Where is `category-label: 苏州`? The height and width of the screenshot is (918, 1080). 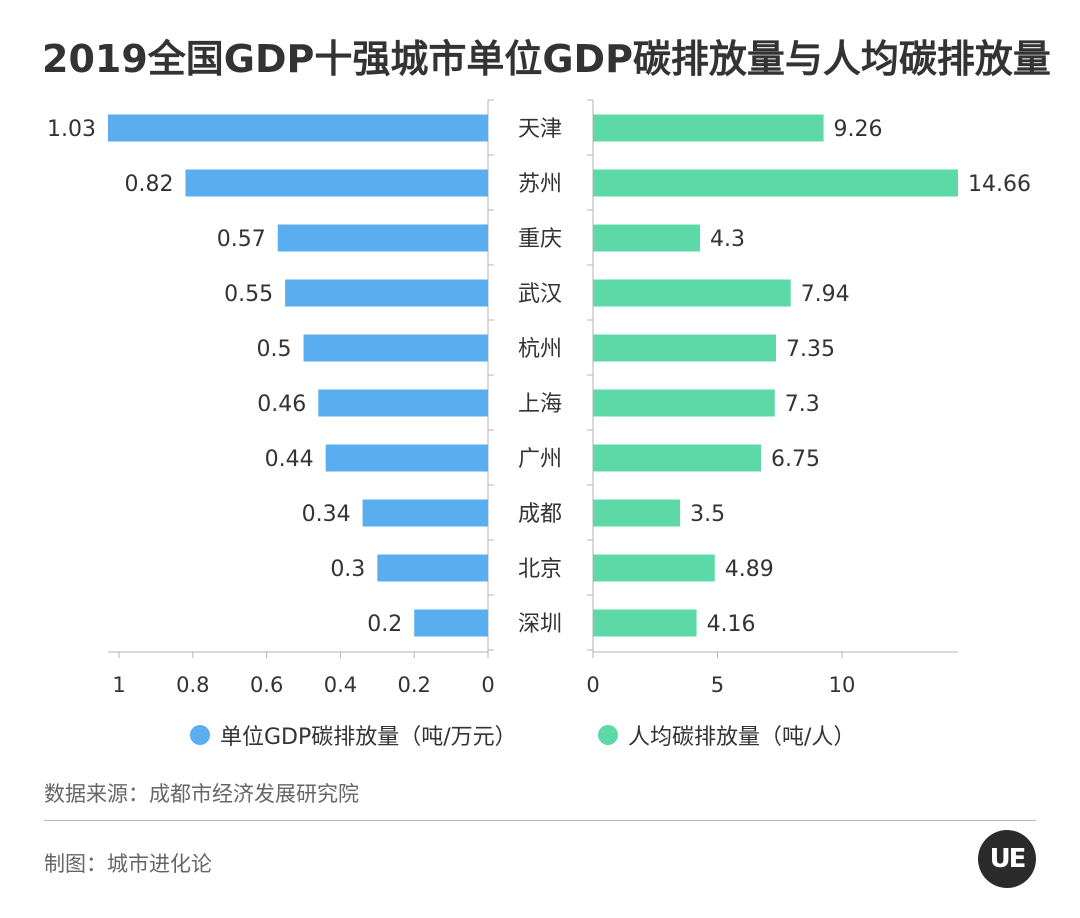
category-label: 苏州 is located at coordinates (540, 184).